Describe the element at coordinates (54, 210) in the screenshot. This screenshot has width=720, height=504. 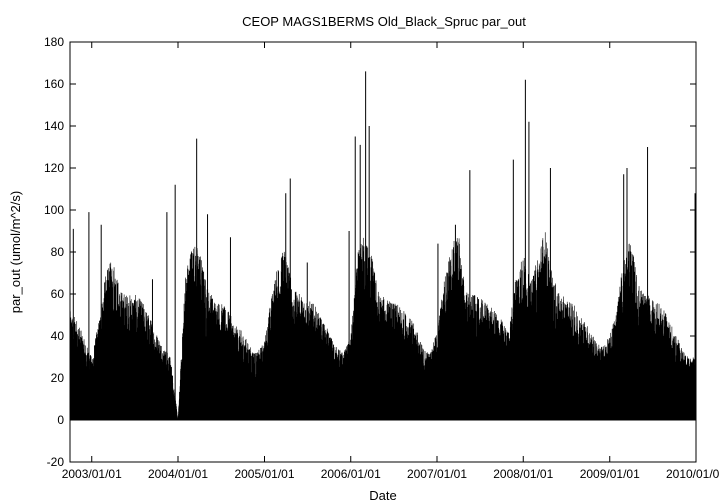
I see `y-tick-label: 100` at that location.